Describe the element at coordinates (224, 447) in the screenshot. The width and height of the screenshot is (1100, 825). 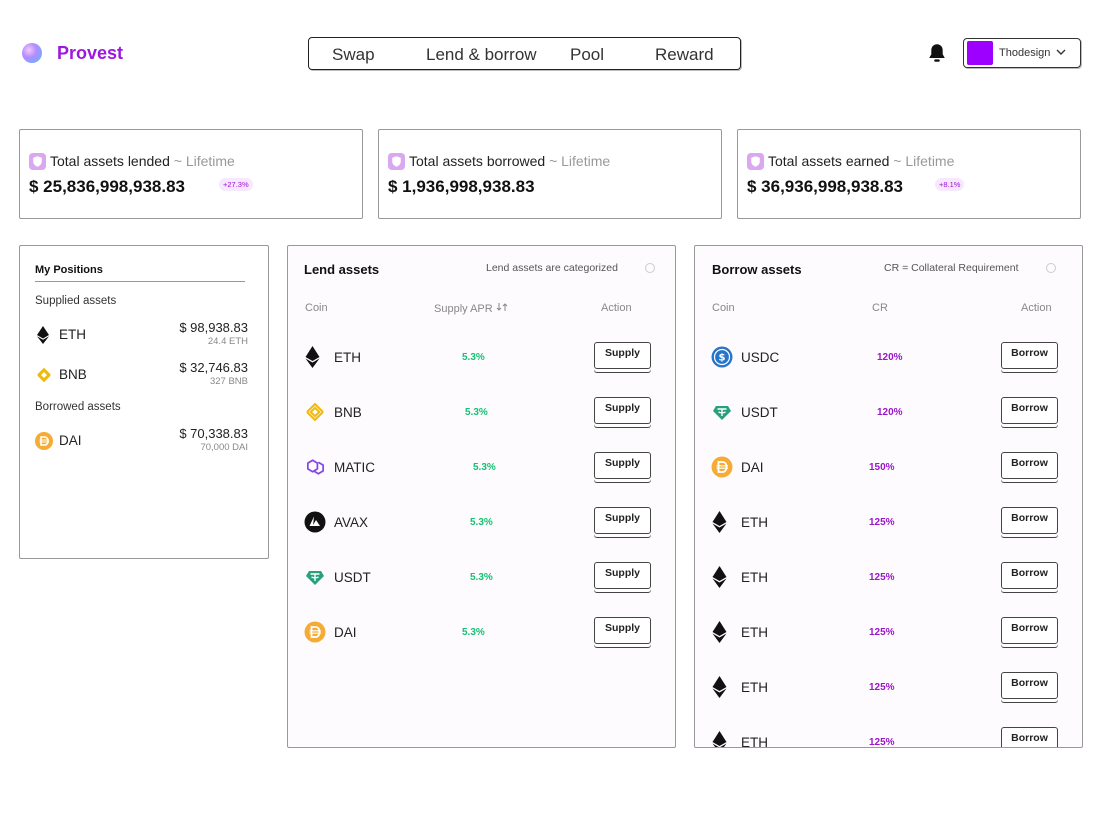
I see `position-quantity: 70,000 DAI` at that location.